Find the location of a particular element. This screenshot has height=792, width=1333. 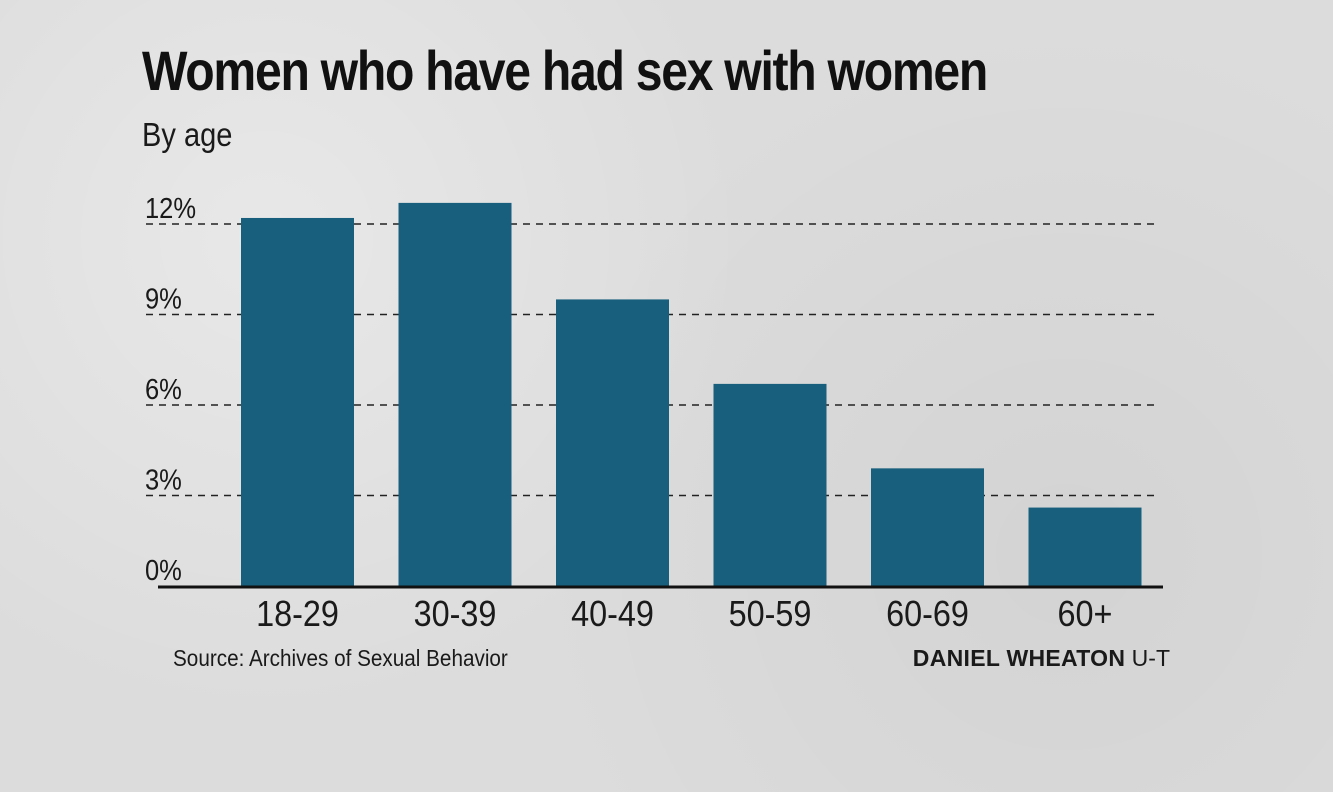

credit-author: DANIEL WHEATON is located at coordinates (1019, 658).